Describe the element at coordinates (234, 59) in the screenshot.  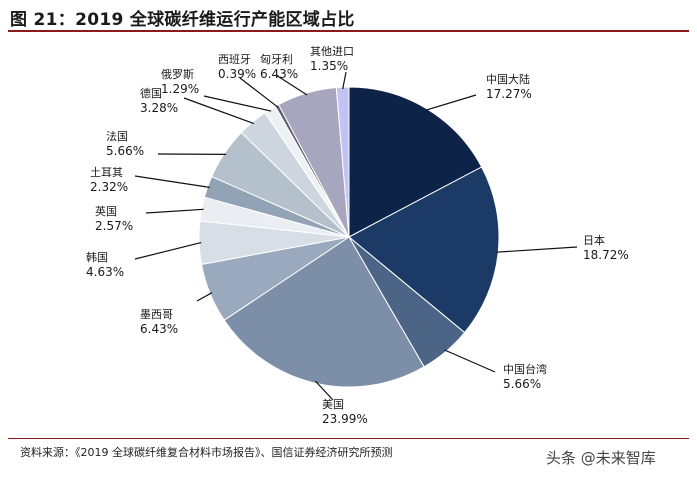
I see `slice-name-spain: 西班牙` at that location.